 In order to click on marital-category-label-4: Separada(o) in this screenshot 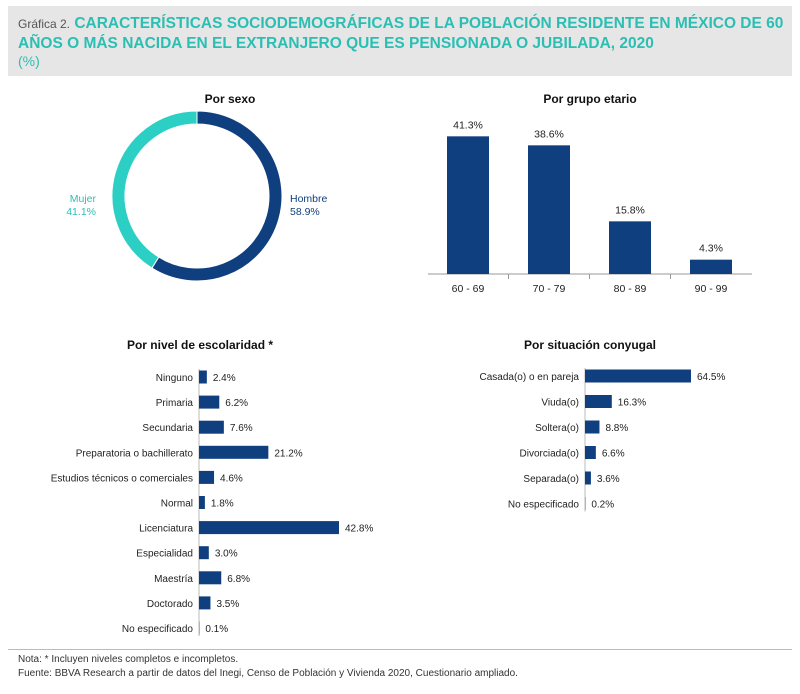, I will do `click(551, 479)`.